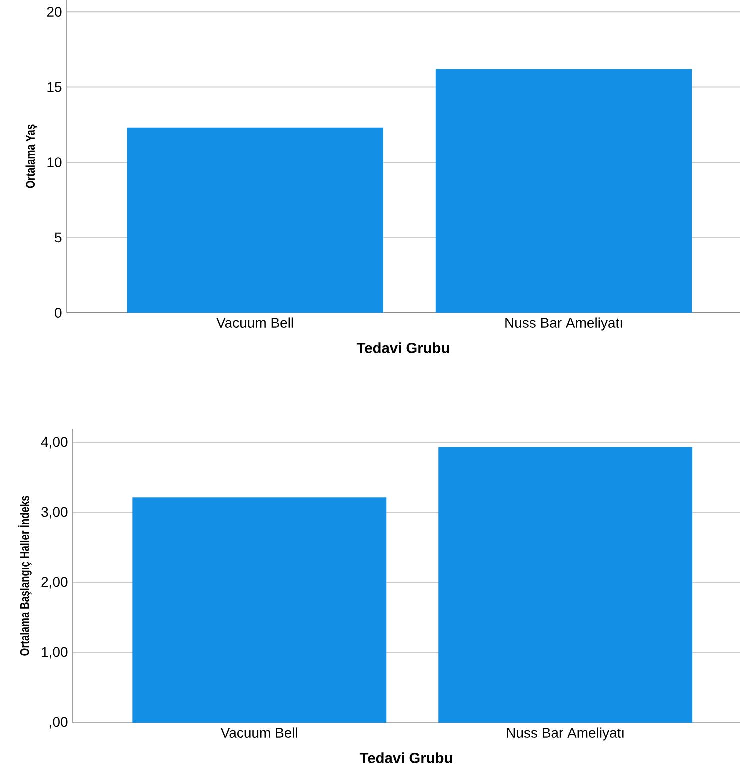  Describe the element at coordinates (32, 156) in the screenshot. I see `y-axis-title: Ortalama Yaş` at that location.